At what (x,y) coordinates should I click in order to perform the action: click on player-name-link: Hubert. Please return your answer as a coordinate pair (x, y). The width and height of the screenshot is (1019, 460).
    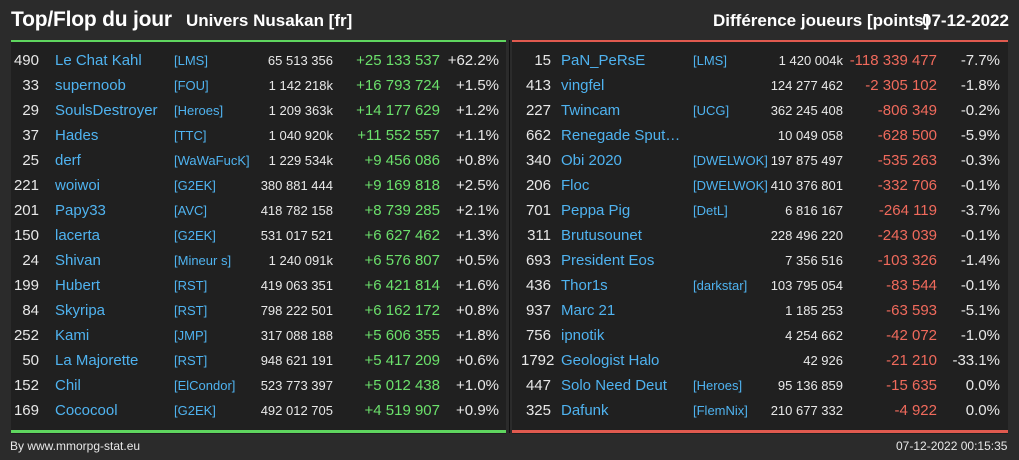
    Looking at the image, I should click on (78, 285).